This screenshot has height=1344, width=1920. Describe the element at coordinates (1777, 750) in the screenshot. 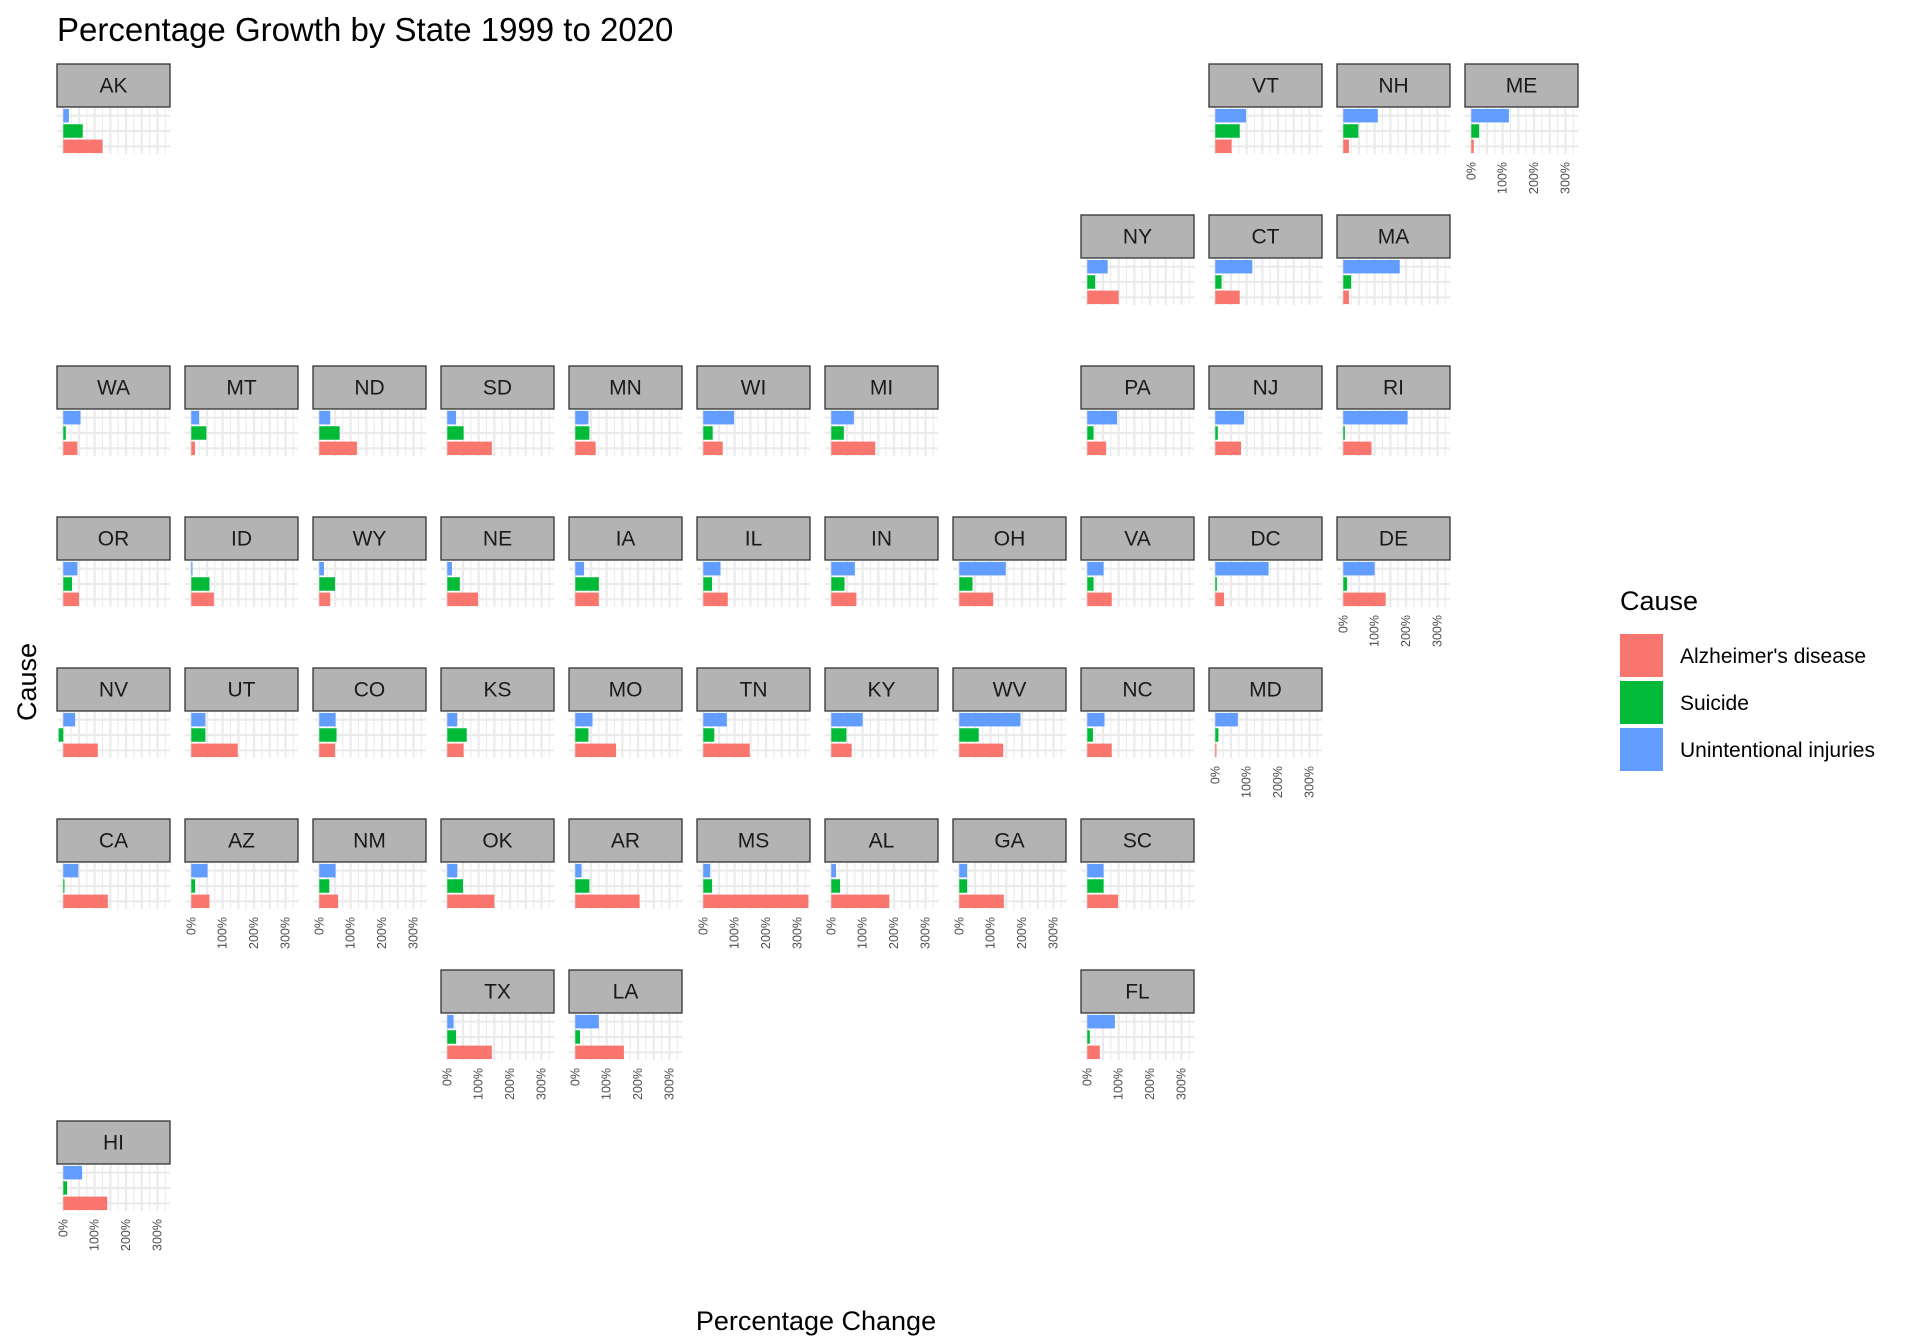

I see `legend-label: Unintentional injuries` at that location.